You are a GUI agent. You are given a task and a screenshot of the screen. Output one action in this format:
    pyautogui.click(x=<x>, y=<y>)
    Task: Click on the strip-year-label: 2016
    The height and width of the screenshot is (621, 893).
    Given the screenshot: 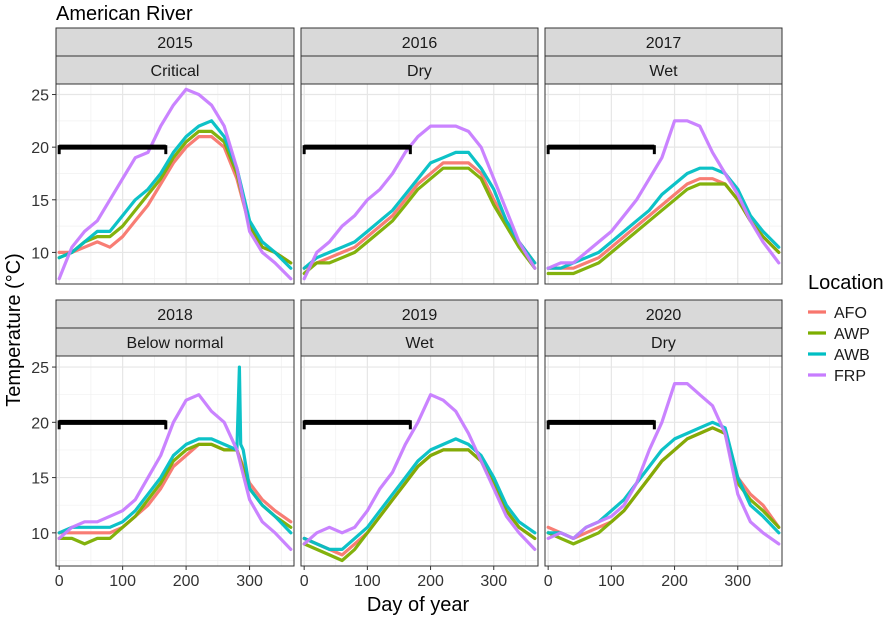 What is the action you would take?
    pyautogui.click(x=420, y=43)
    